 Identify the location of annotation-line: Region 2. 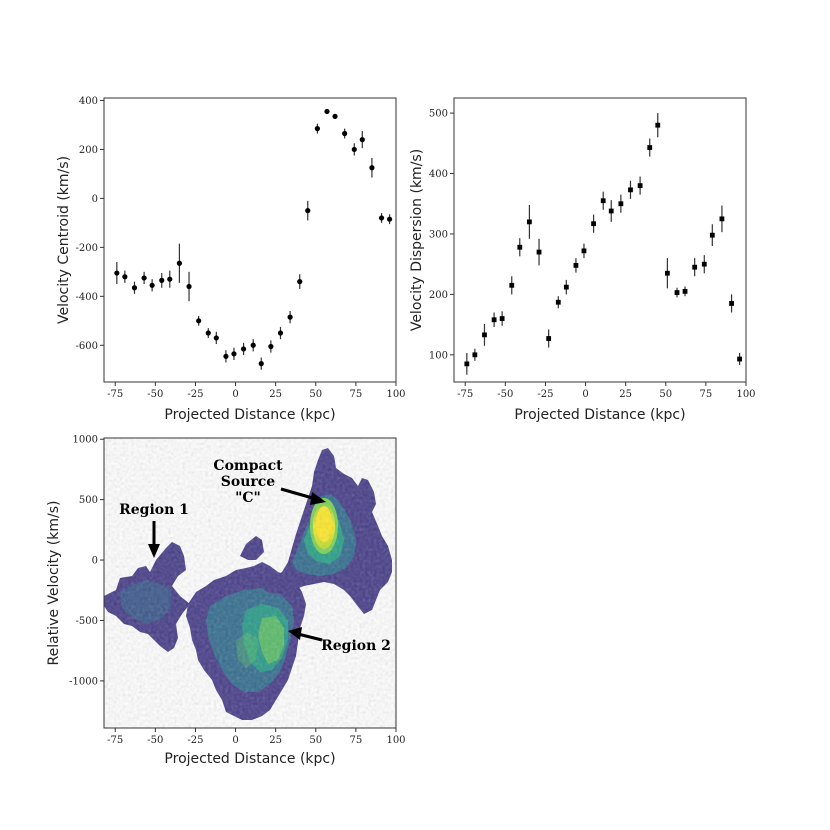
(356, 646).